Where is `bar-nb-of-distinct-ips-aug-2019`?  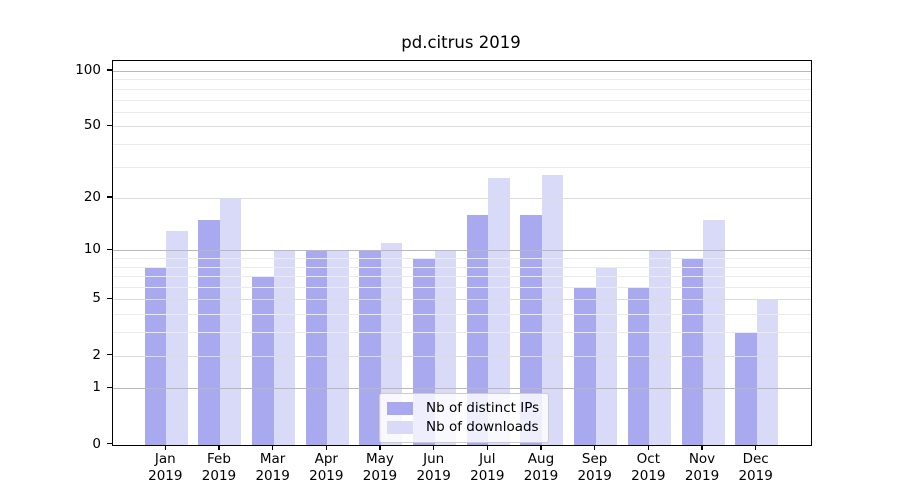
bar-nb-of-distinct-ips-aug-2019 is located at coordinates (531, 330).